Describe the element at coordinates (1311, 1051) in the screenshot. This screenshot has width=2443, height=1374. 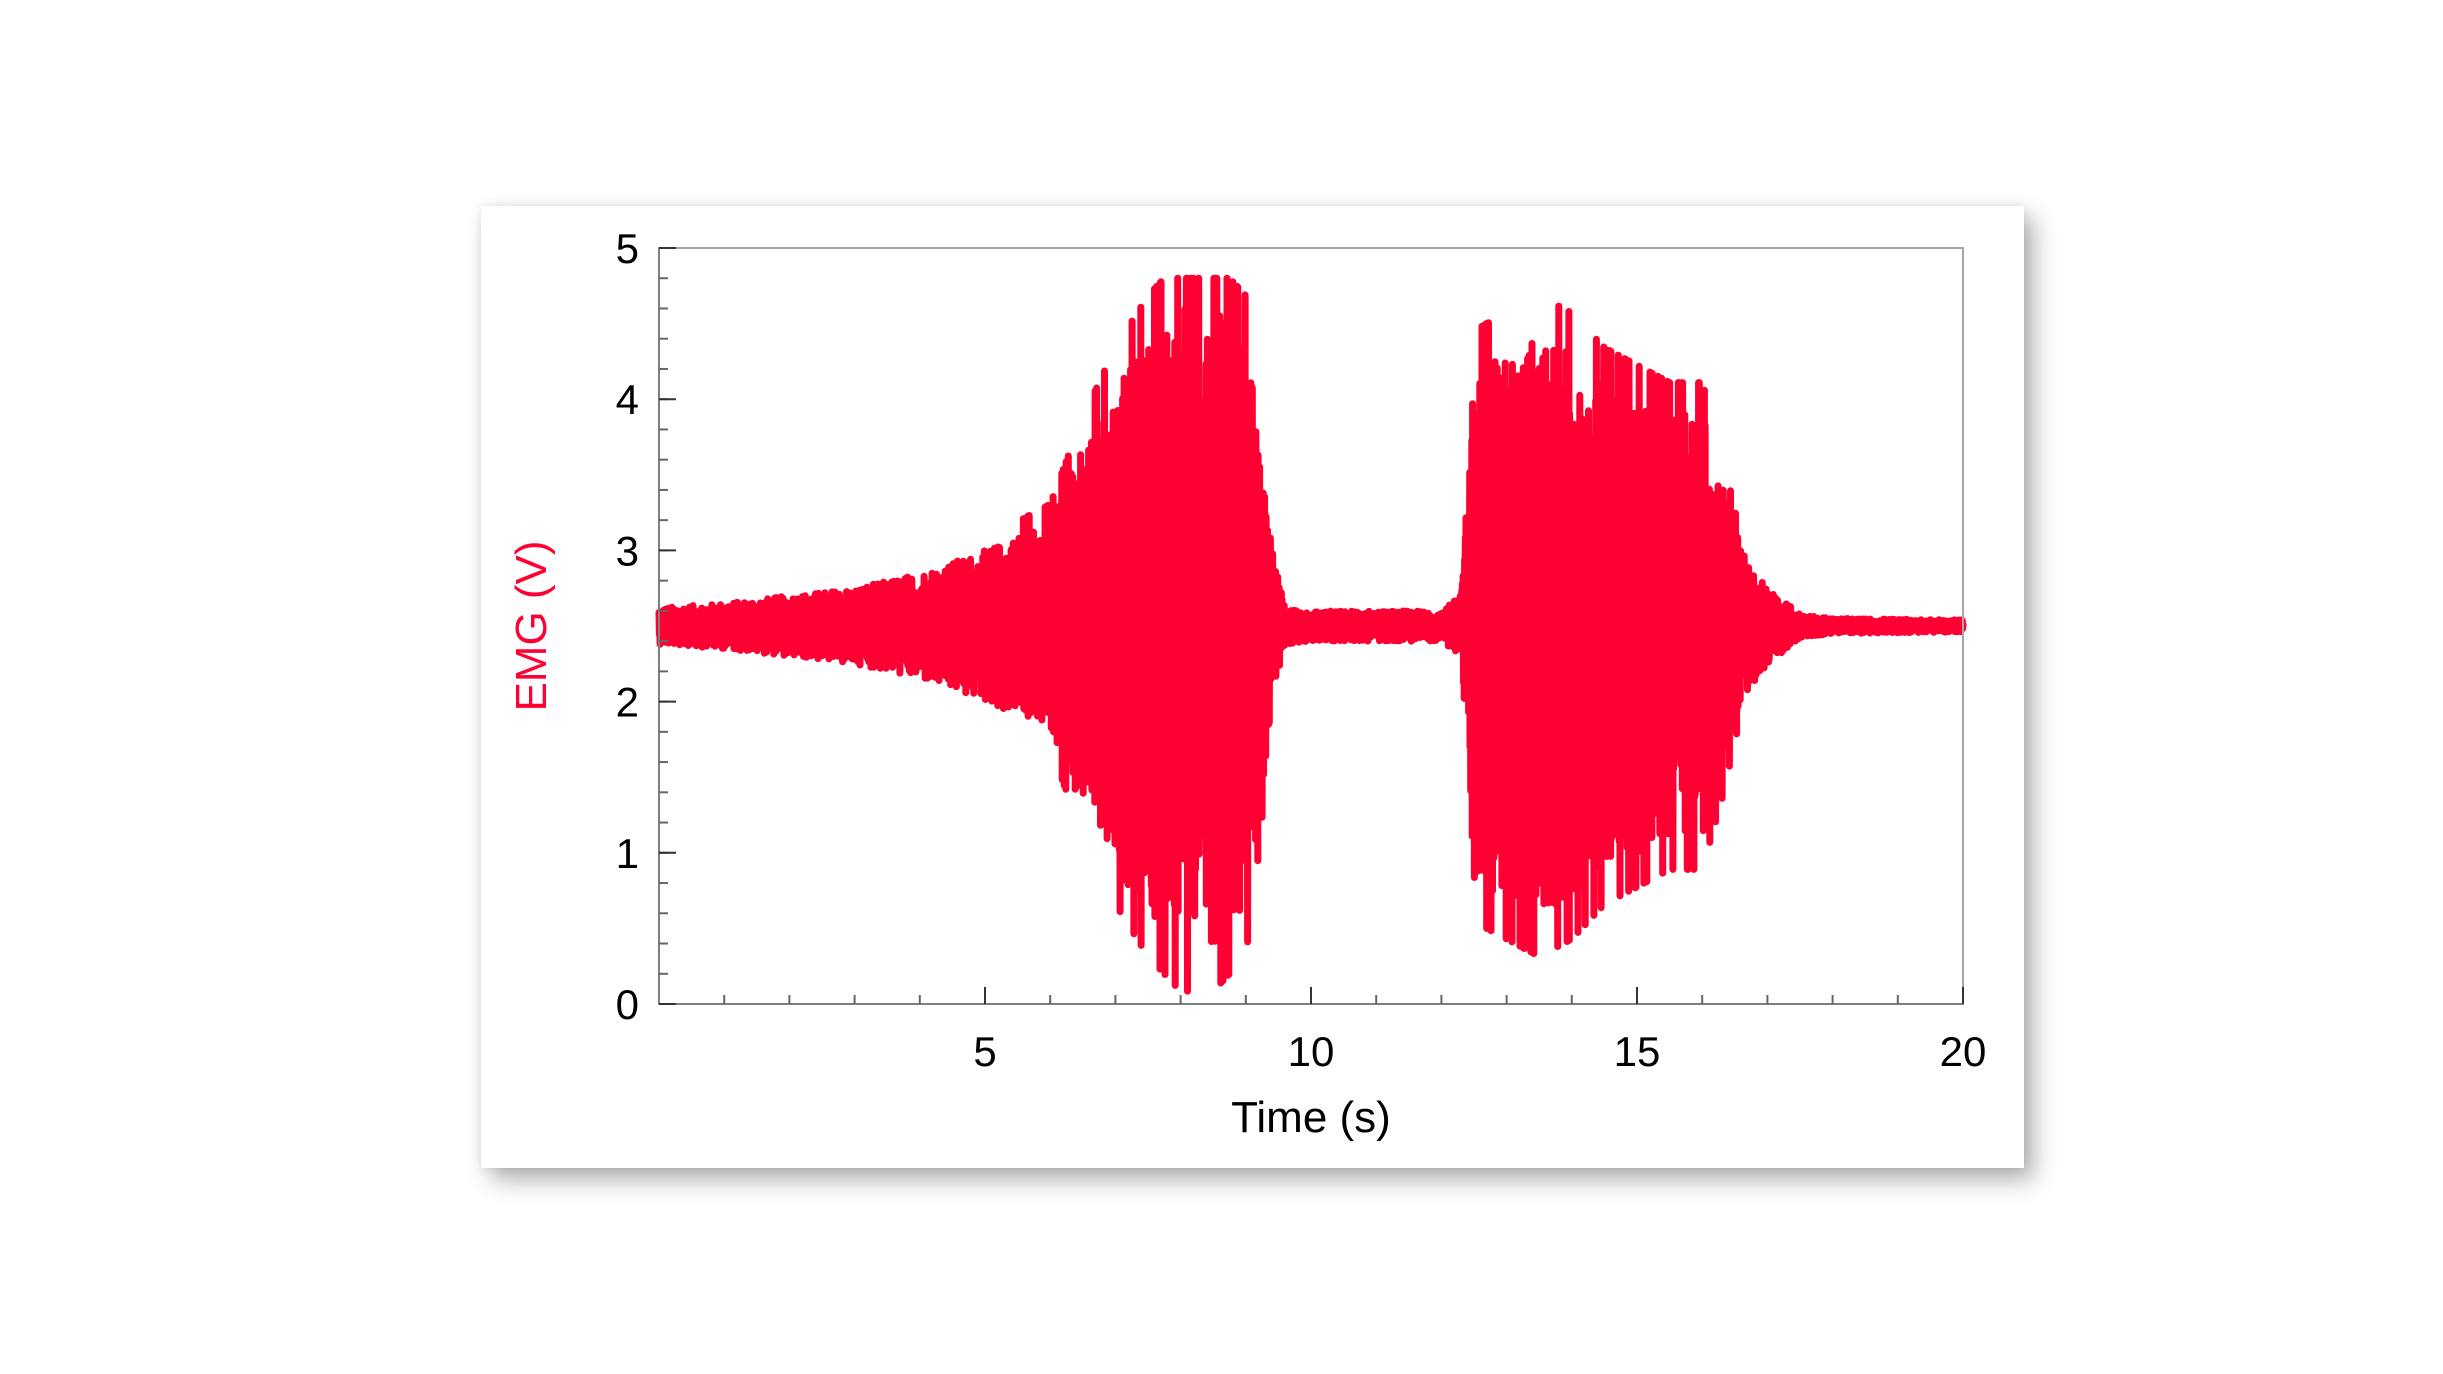
I see `x-tick-label: 10` at that location.